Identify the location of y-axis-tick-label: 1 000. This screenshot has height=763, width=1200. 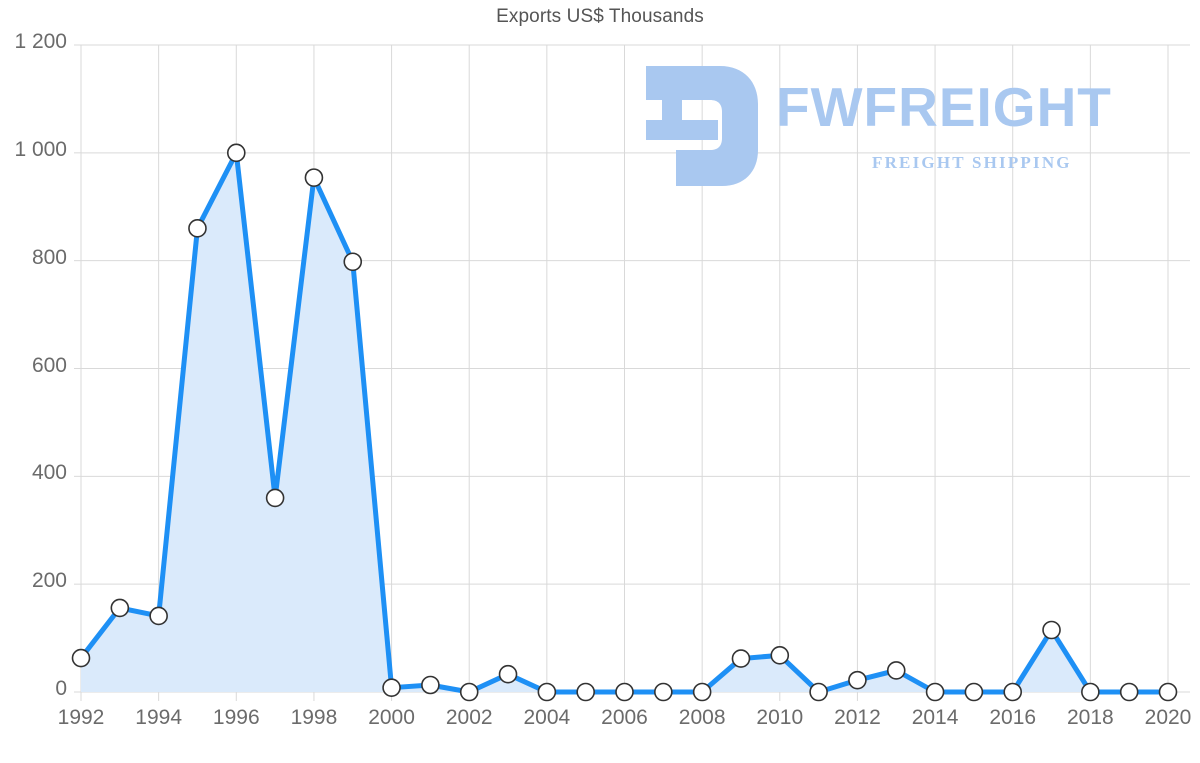
(40, 149).